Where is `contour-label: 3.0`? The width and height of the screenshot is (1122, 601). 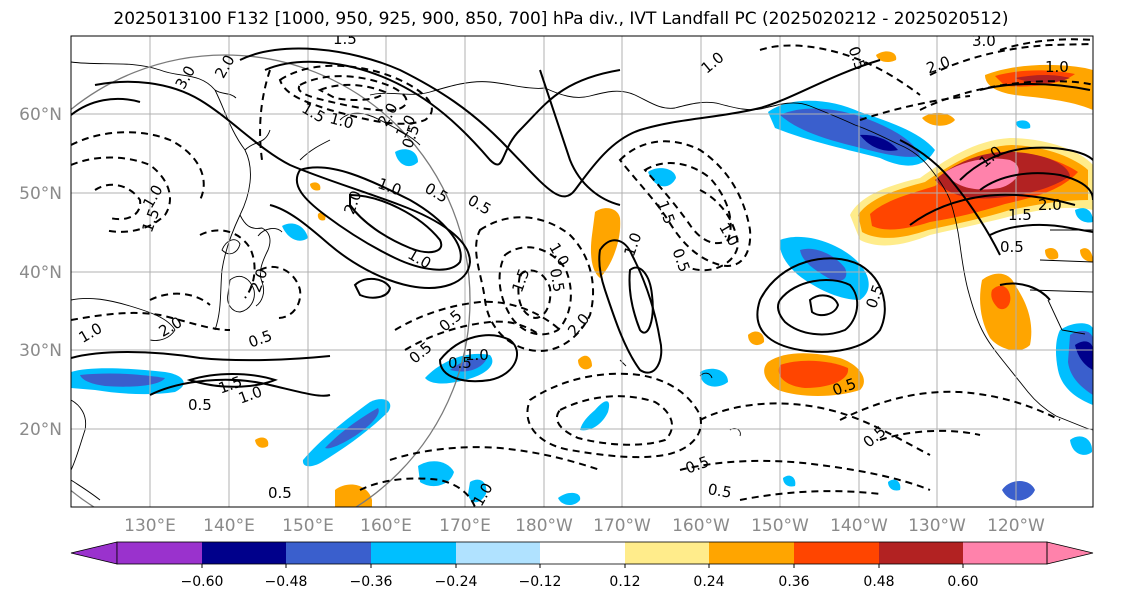
contour-label: 3.0 is located at coordinates (984, 41).